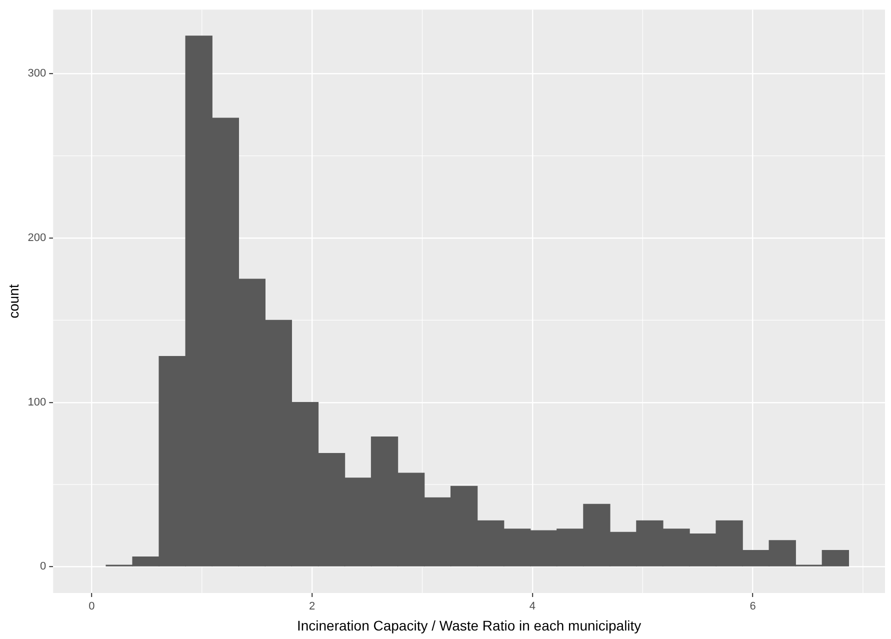 The image size is (891, 639). I want to click on x-tick-label: 6, so click(753, 606).